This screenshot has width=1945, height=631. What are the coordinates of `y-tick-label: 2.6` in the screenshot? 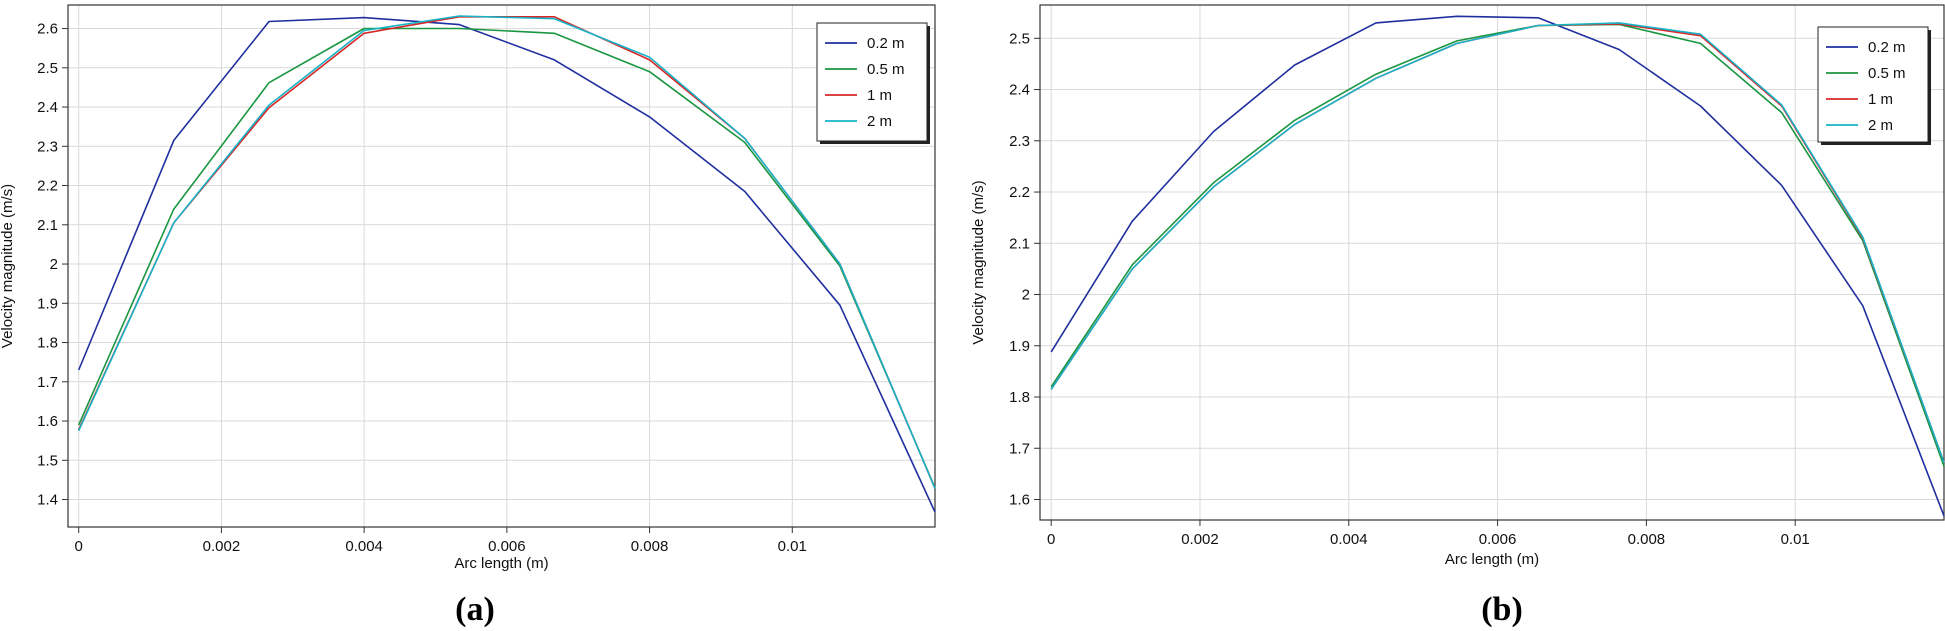 It's located at (47, 29).